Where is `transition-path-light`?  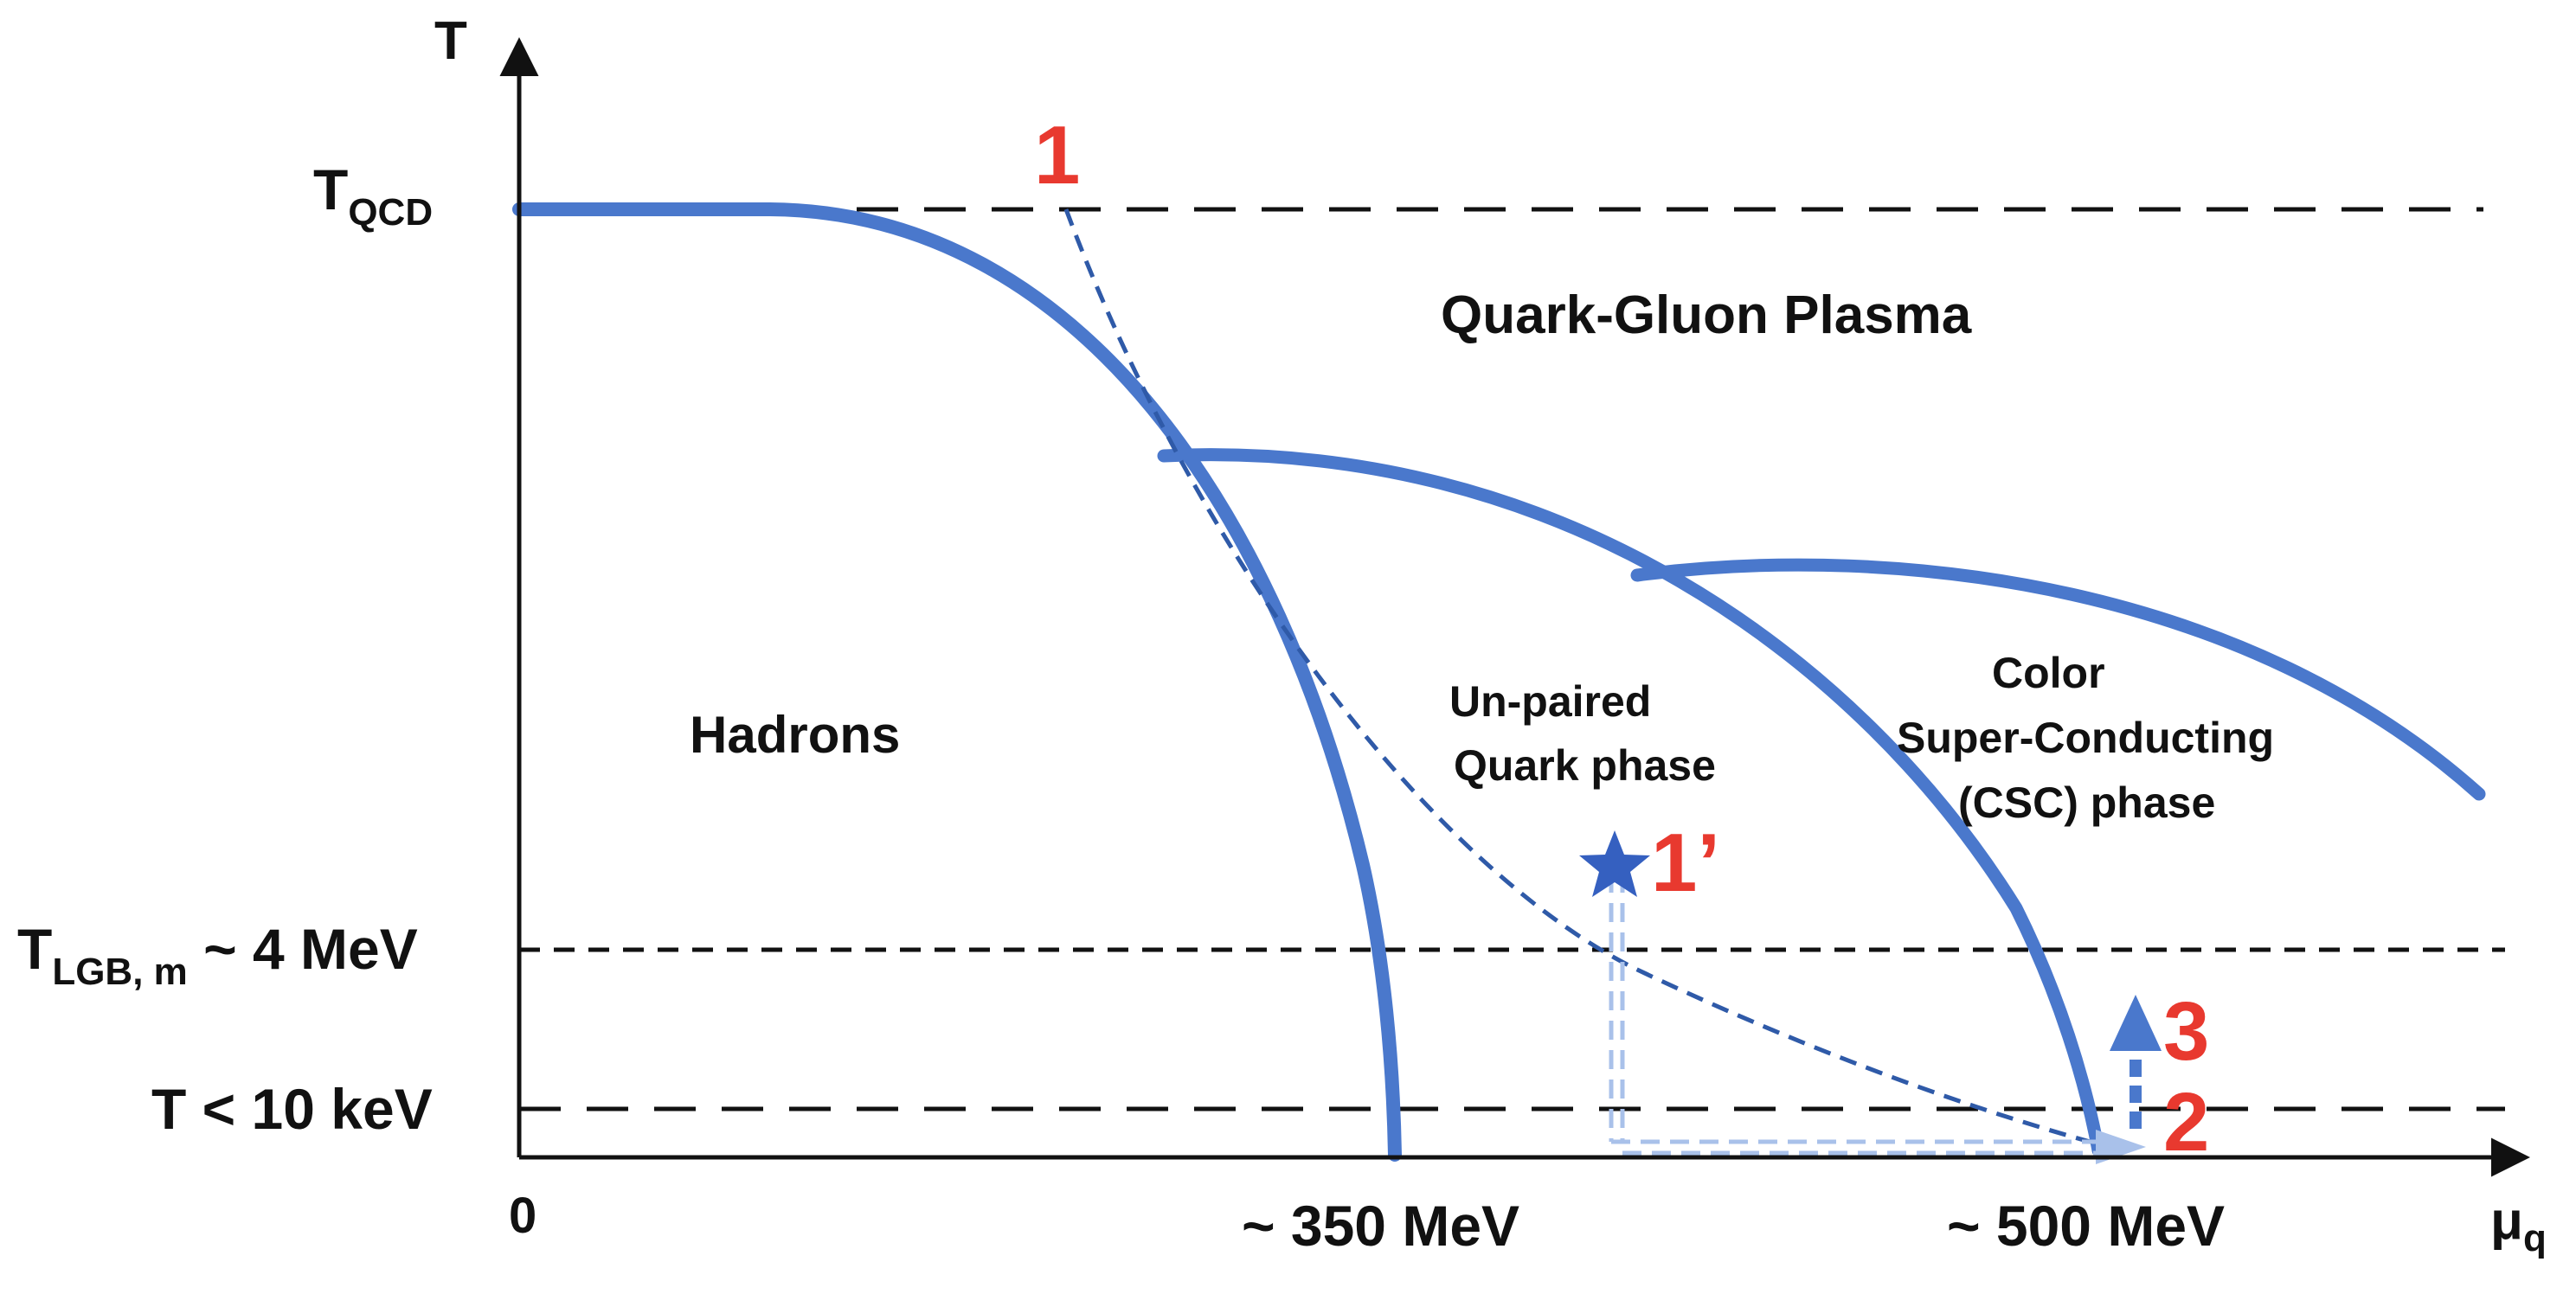 transition-path-light is located at coordinates (1863, 1015).